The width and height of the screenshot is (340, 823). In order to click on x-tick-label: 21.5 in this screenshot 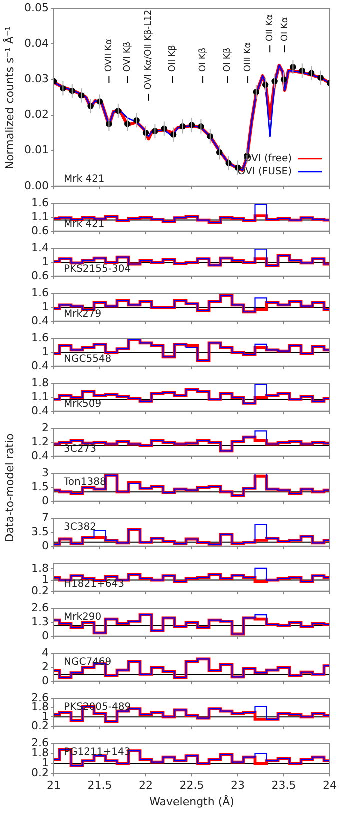, I will do `click(100, 785)`.